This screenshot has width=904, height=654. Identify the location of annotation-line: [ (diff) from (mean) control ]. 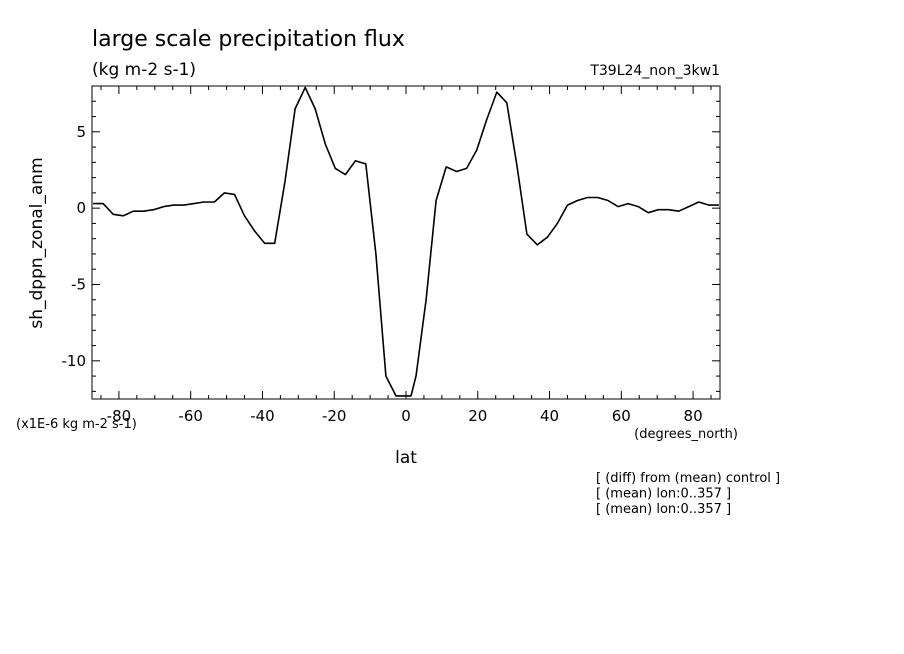
(688, 478).